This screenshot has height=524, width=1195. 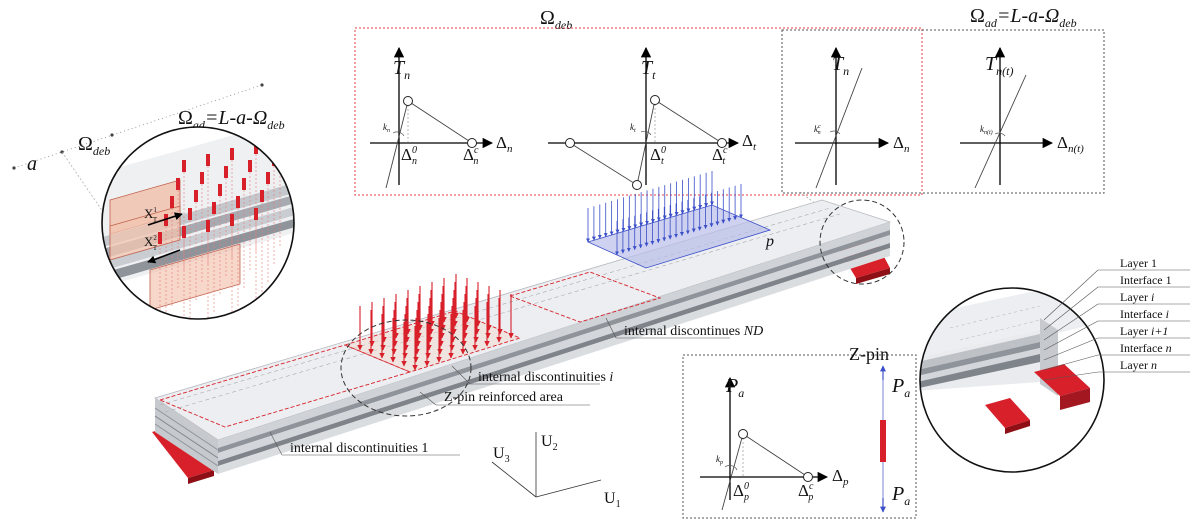 What do you see at coordinates (359, 448) in the screenshot?
I see `svg-text: internal discontinuities 1` at bounding box center [359, 448].